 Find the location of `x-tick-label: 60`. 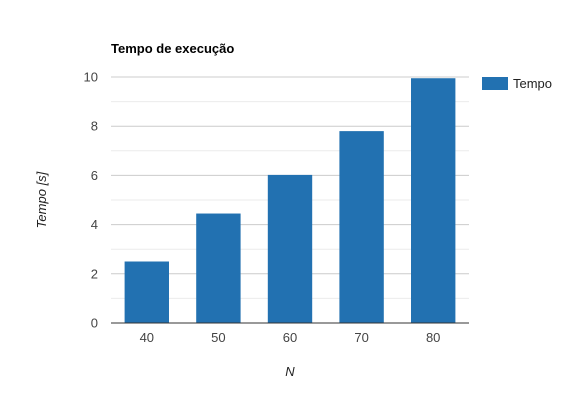

x-tick-label: 60 is located at coordinates (290, 337).